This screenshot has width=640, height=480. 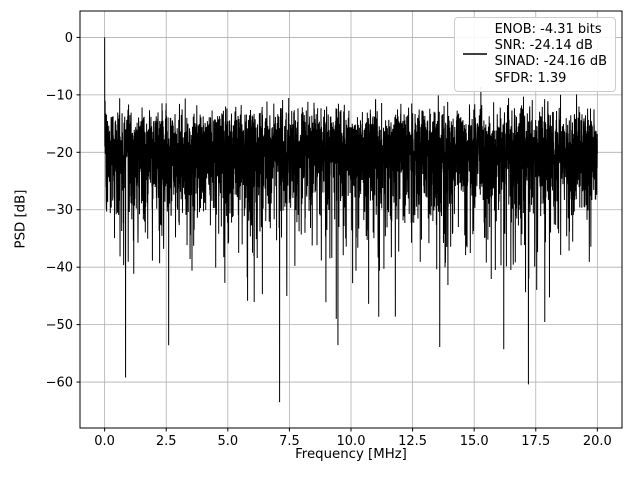 What do you see at coordinates (530, 78) in the screenshot?
I see `legend-entry-sfdr: SFDR: 1.39` at bounding box center [530, 78].